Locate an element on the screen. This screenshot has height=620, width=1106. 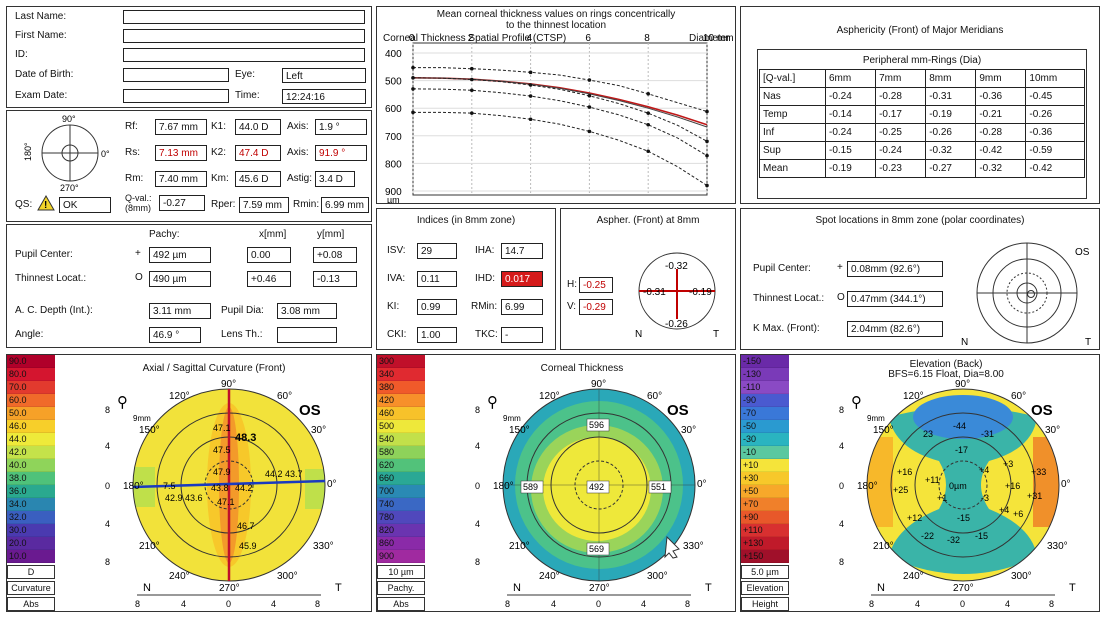
id-field is located at coordinates (244, 55).